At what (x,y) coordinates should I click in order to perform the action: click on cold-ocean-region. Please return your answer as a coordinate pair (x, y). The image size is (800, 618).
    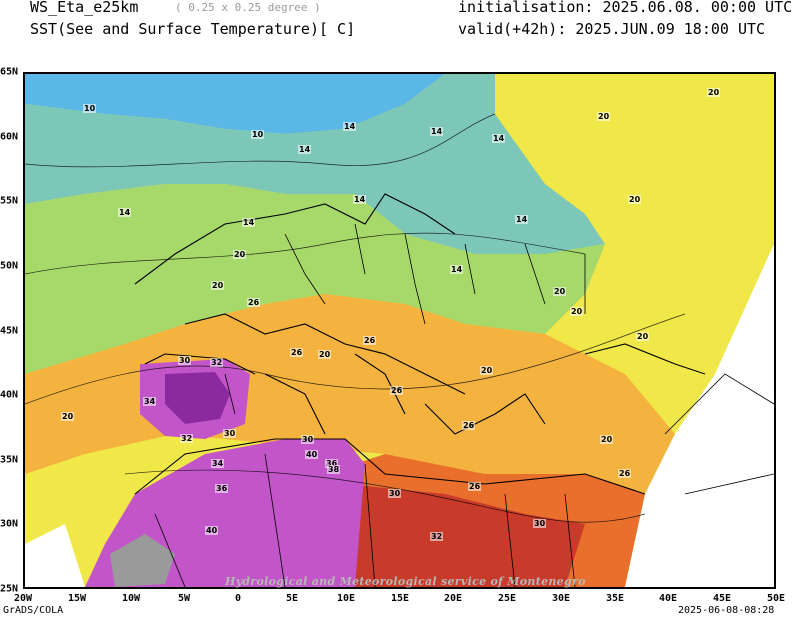
    Looking at the image, I should click on (235, 104).